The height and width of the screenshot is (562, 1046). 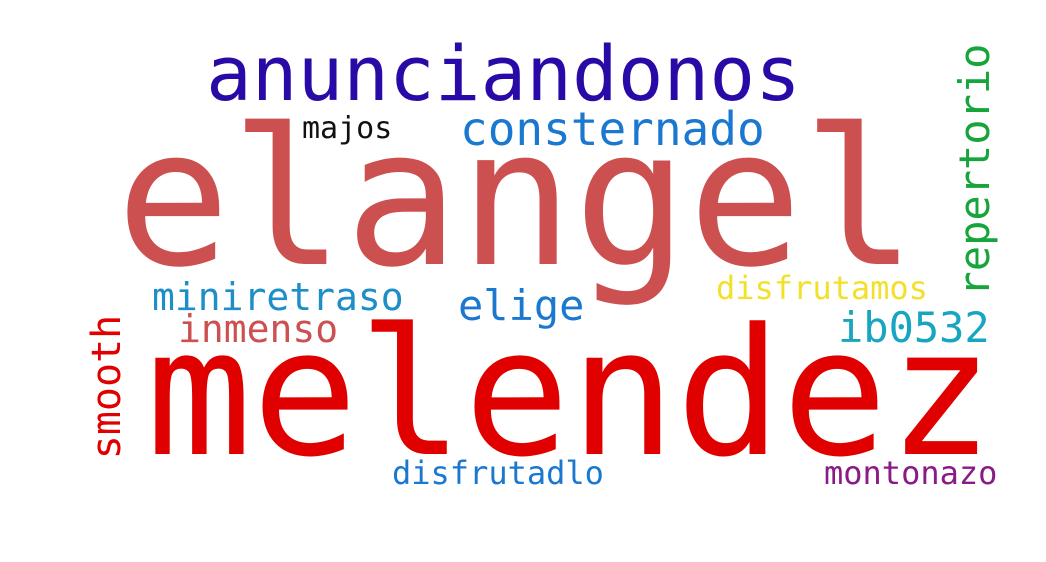 What do you see at coordinates (822, 288) in the screenshot?
I see `word-disfrutamos: disfrutamos` at bounding box center [822, 288].